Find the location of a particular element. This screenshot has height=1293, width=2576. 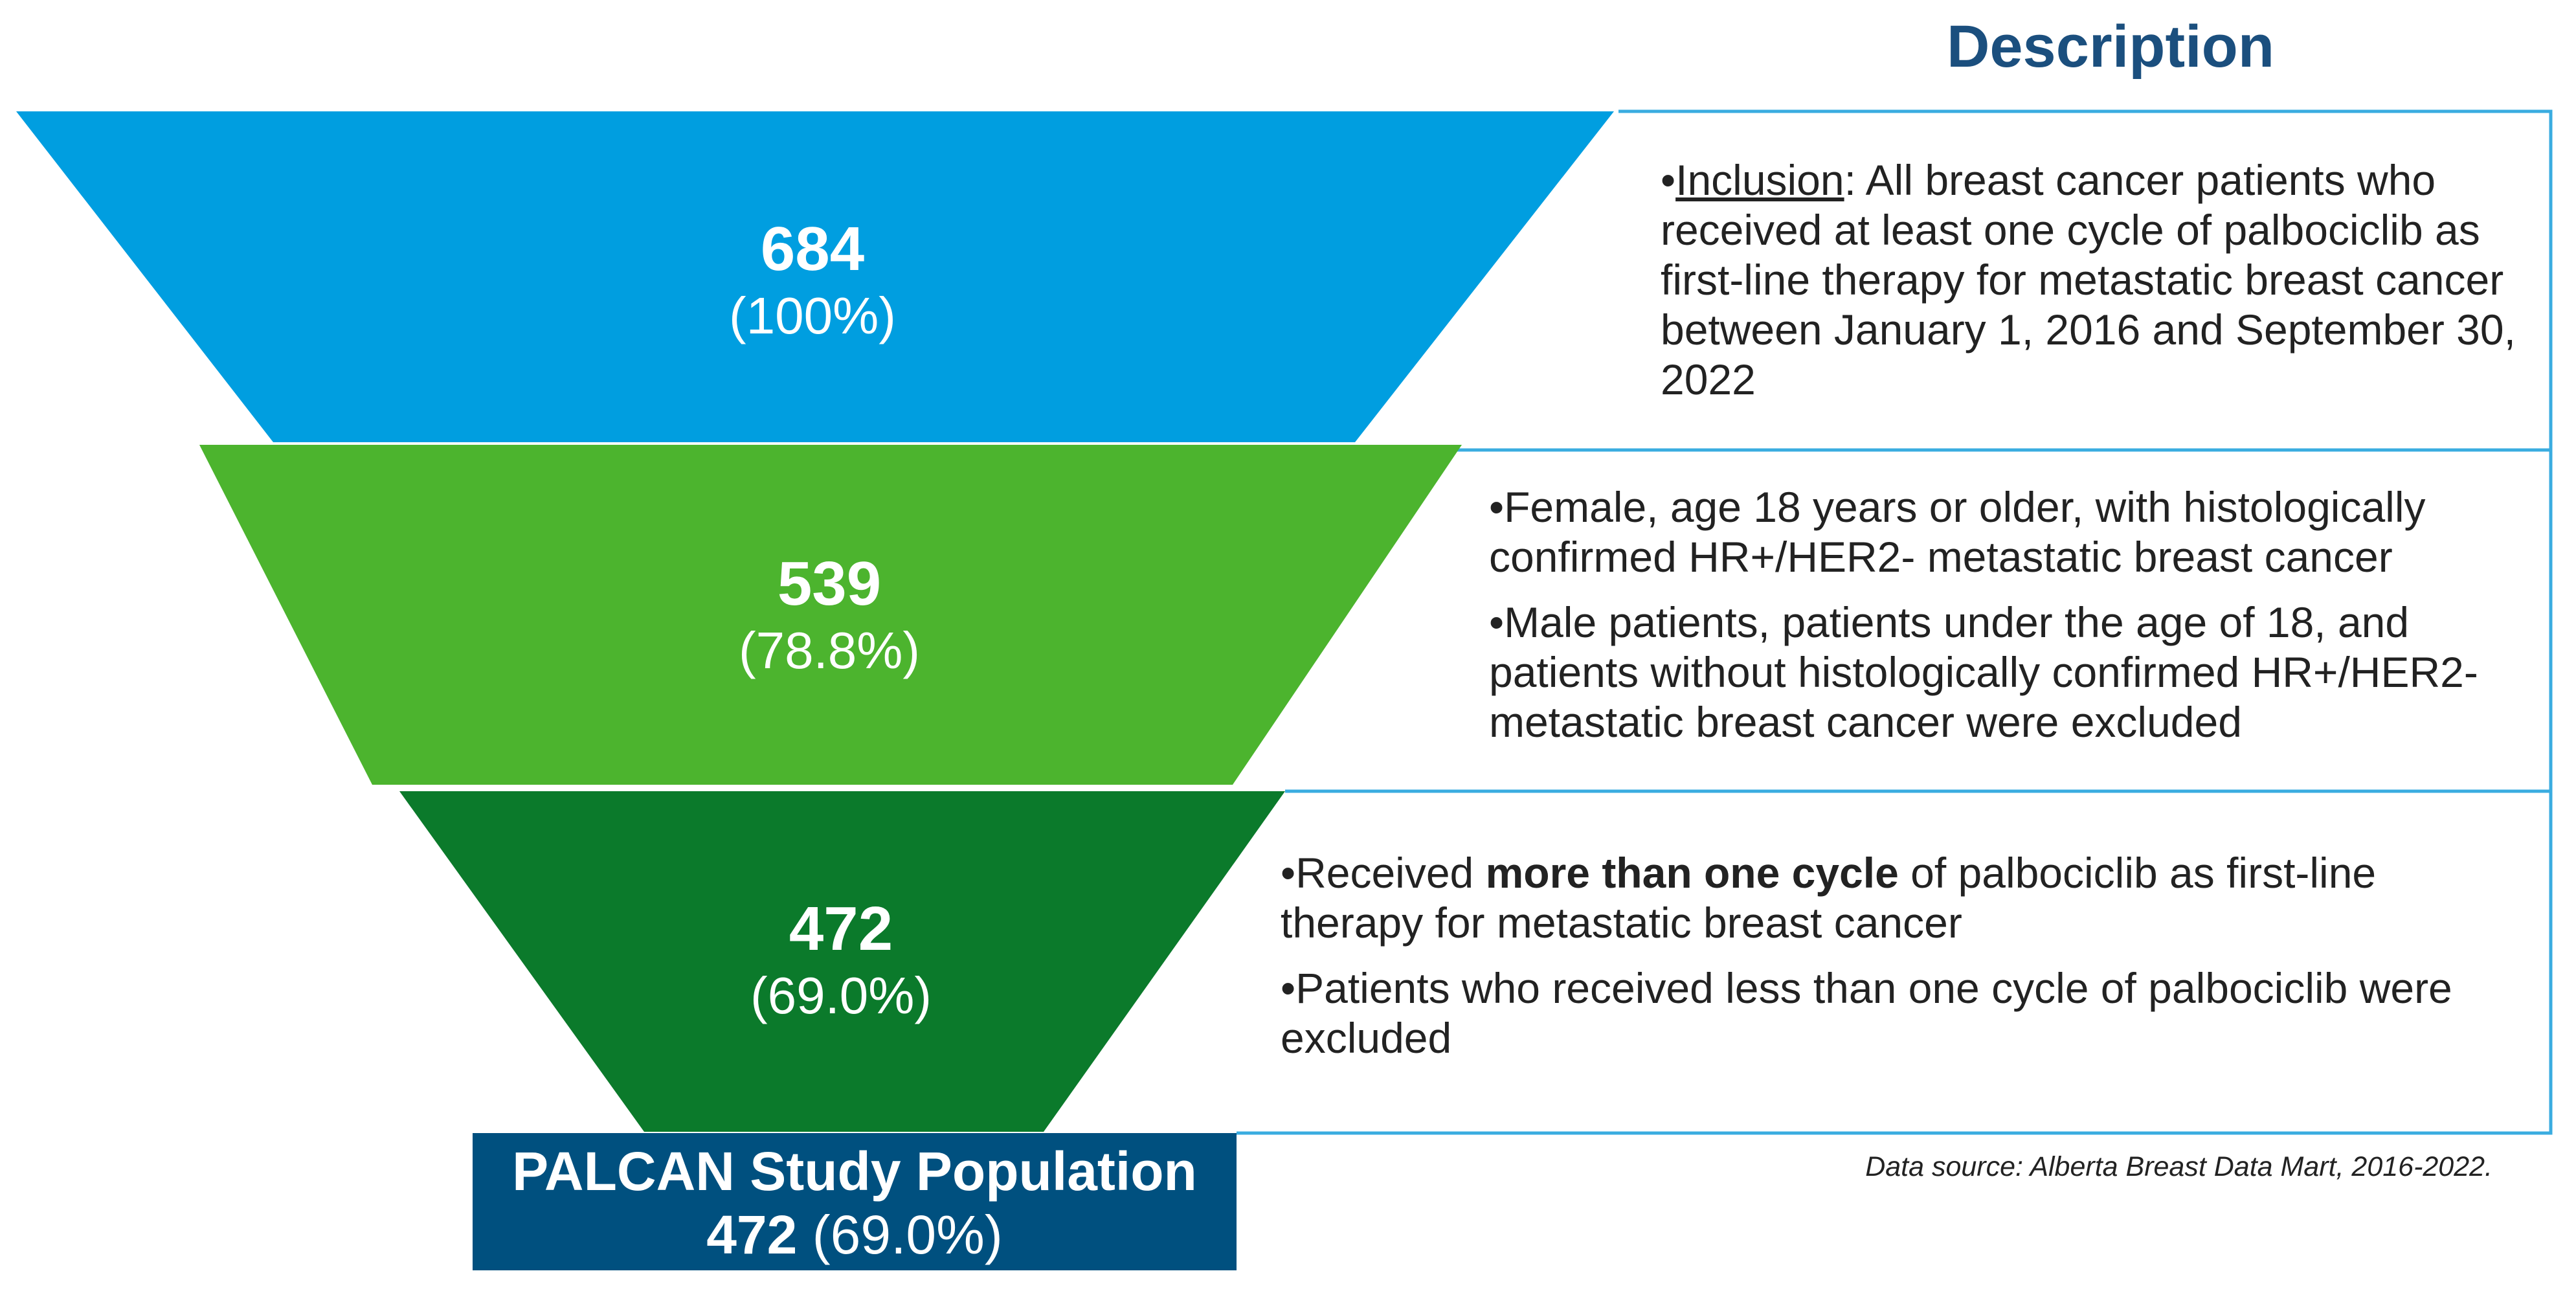

stage-3-bold-text: more than one cycle is located at coordinates (1692, 873).